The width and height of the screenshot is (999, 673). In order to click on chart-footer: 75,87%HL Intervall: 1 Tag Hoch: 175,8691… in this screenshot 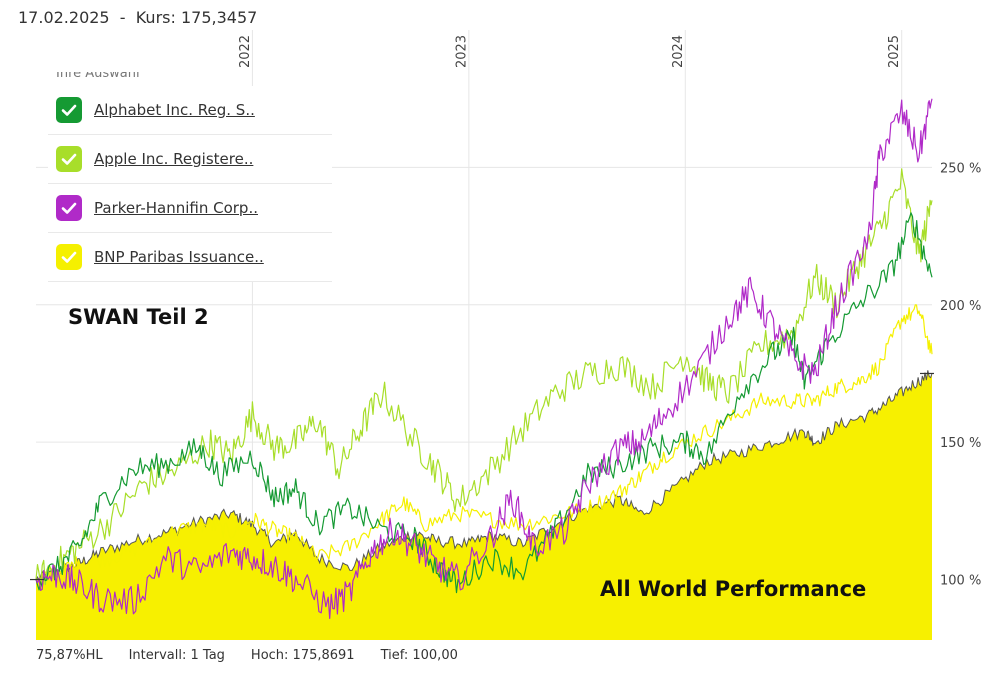, I will do `click(247, 655)`.